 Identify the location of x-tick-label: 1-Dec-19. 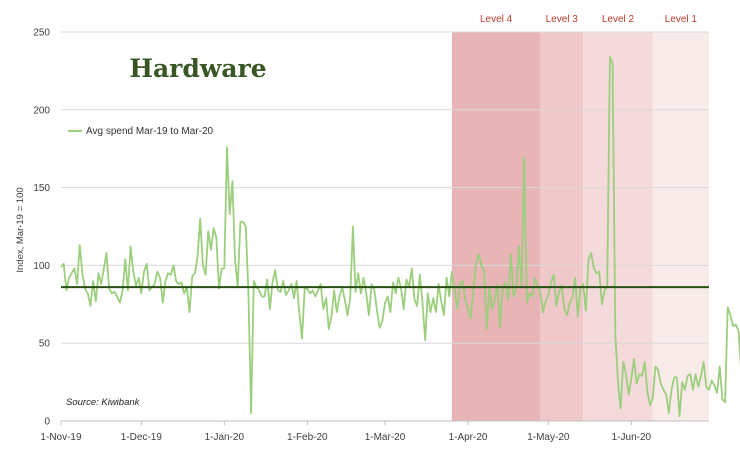
(142, 437).